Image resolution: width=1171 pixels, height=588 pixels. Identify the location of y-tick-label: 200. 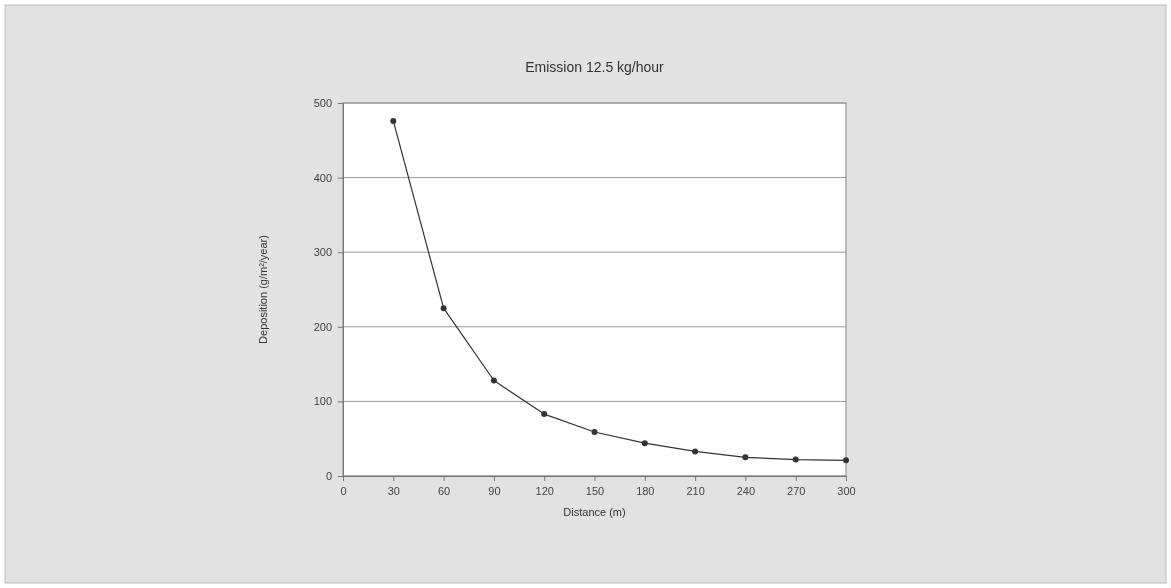
(322, 326).